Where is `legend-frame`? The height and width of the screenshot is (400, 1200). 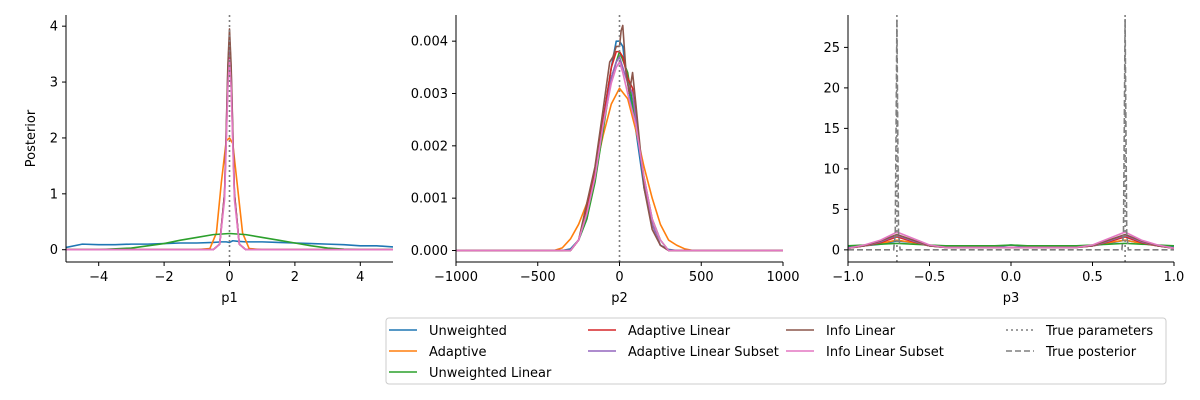
legend-frame is located at coordinates (776, 351).